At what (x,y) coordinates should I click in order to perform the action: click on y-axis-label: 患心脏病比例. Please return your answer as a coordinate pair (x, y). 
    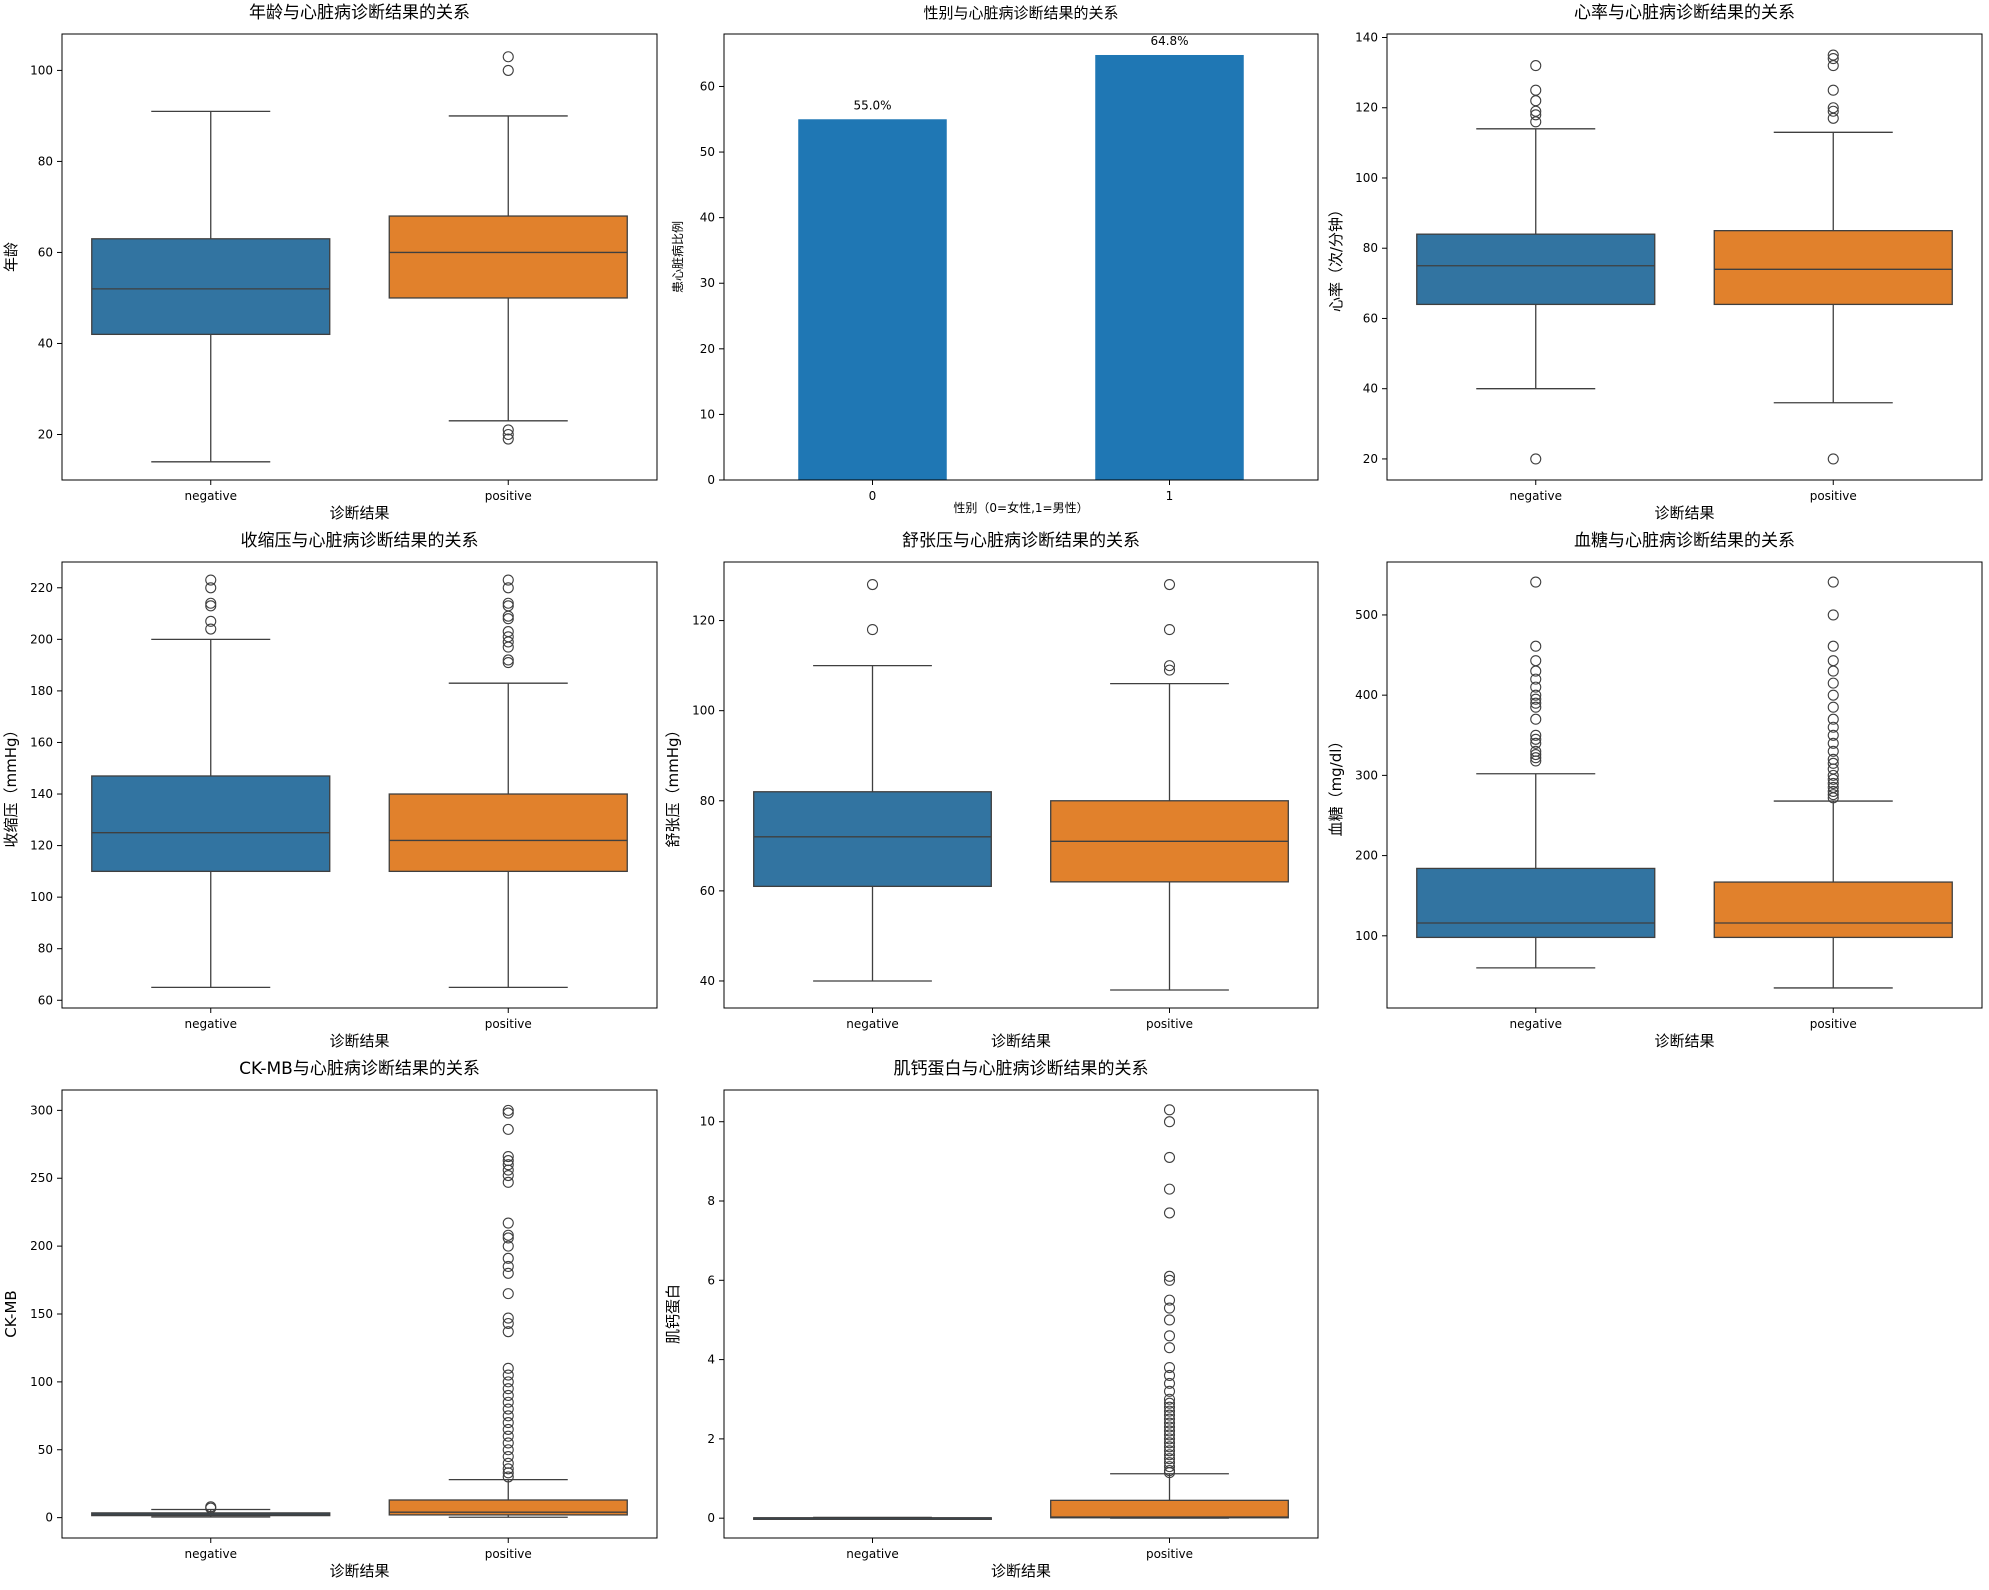
    Looking at the image, I should click on (677, 257).